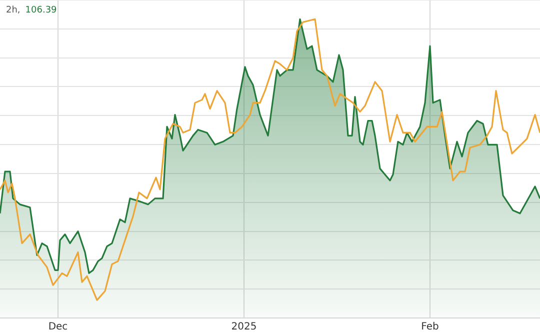  I want to click on text: 106.39, so click(41, 10).